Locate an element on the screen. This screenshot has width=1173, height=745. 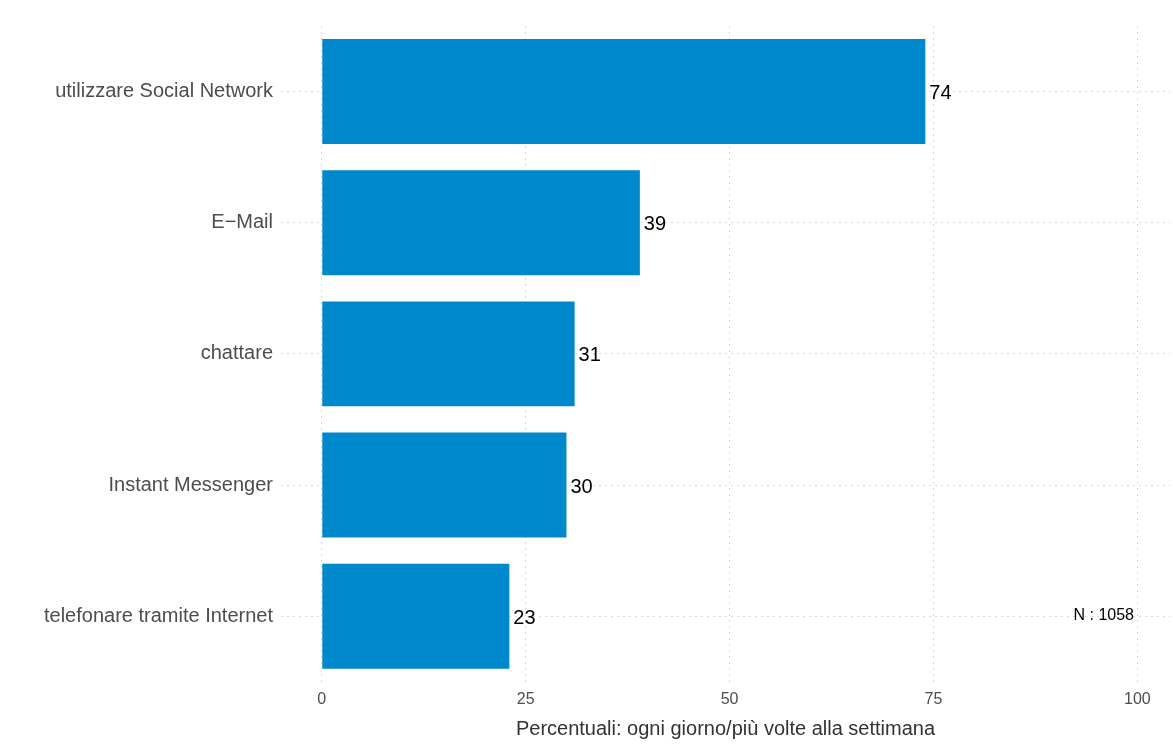
x-tick-label: 50 is located at coordinates (729, 698).